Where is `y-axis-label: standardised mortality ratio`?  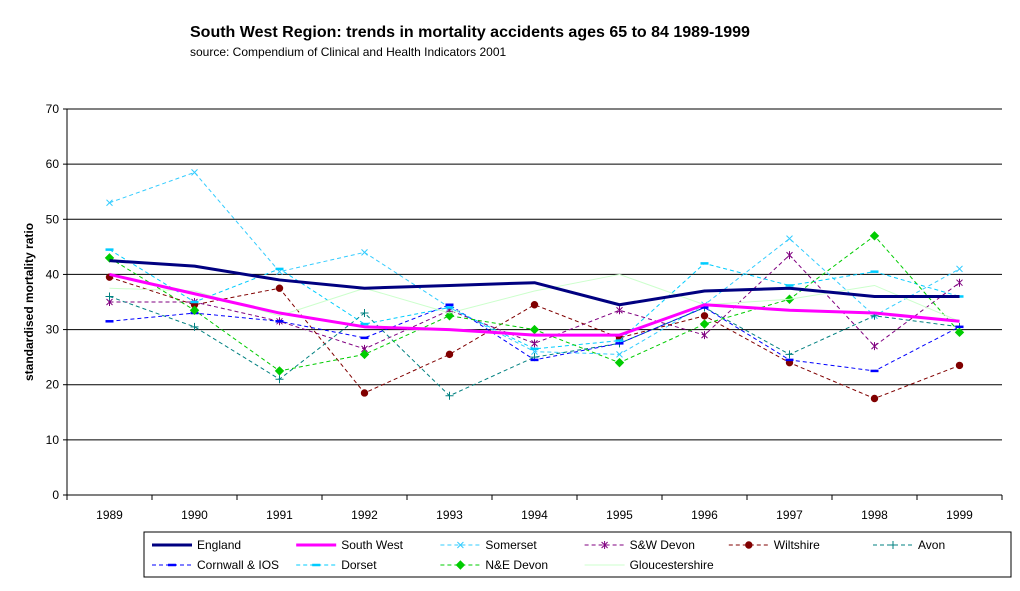 y-axis-label: standardised mortality ratio is located at coordinates (29, 302).